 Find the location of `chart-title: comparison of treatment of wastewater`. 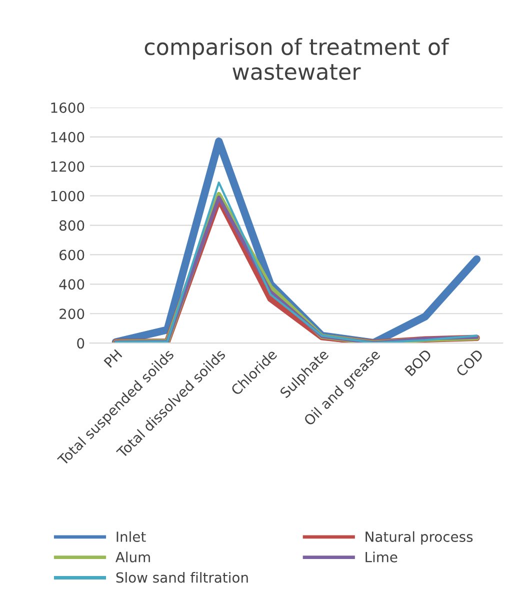

chart-title: comparison of treatment of wastewater is located at coordinates (297, 59).